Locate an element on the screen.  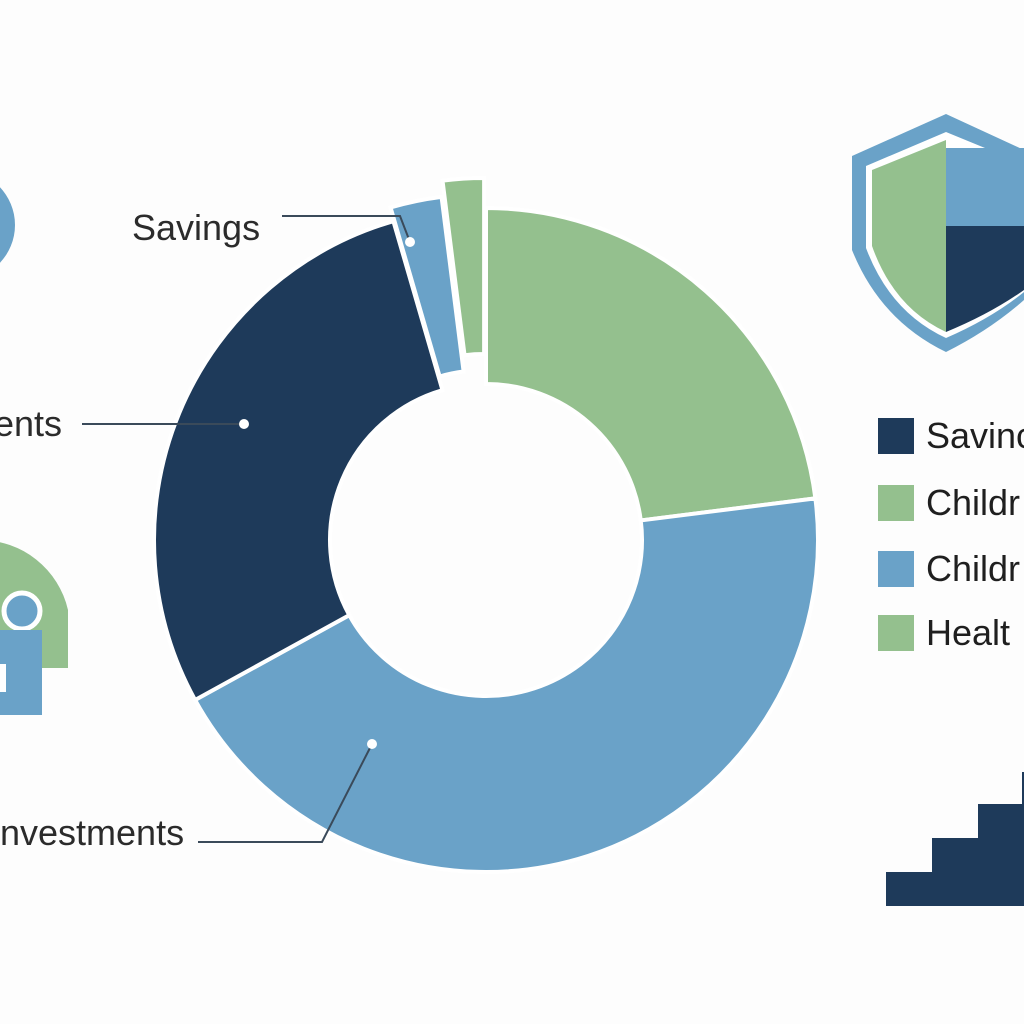
callout-nvestments-label: nvestments is located at coordinates (92, 832).